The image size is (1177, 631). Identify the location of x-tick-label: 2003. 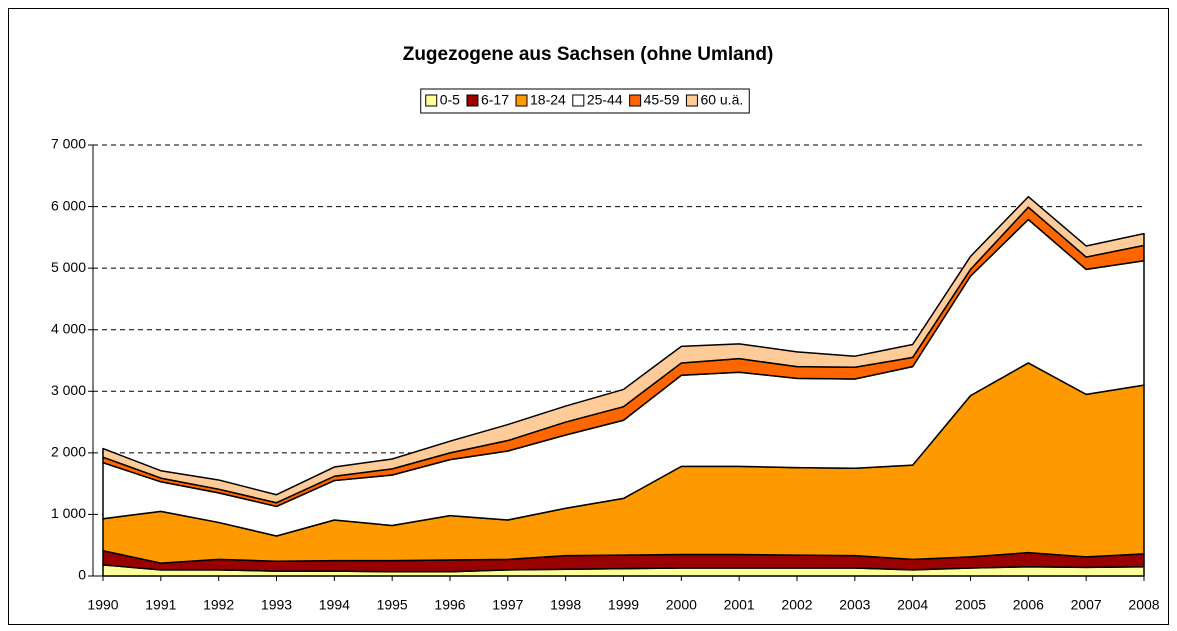
(854, 605).